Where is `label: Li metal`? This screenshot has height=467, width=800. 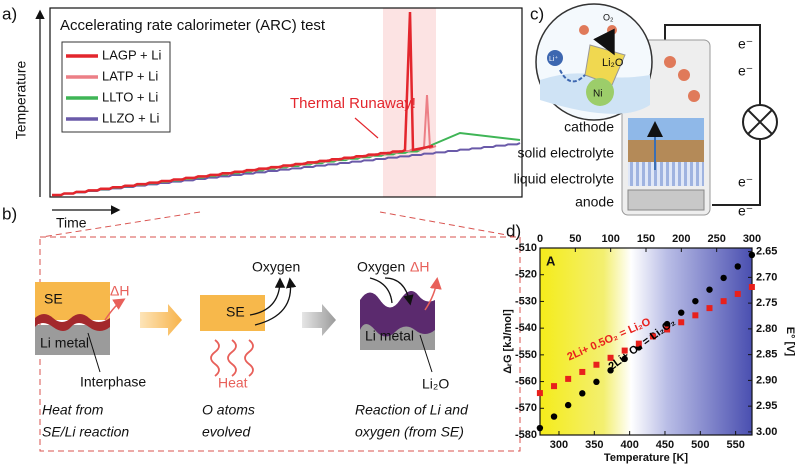 label: Li metal is located at coordinates (64, 343).